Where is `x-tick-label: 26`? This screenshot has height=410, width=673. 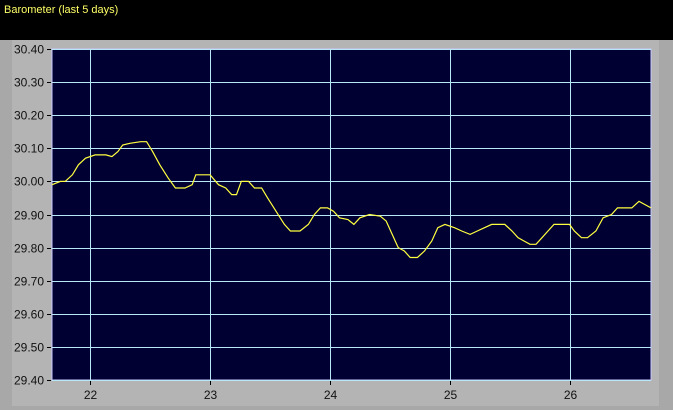
x-tick-label: 26 is located at coordinates (571, 395).